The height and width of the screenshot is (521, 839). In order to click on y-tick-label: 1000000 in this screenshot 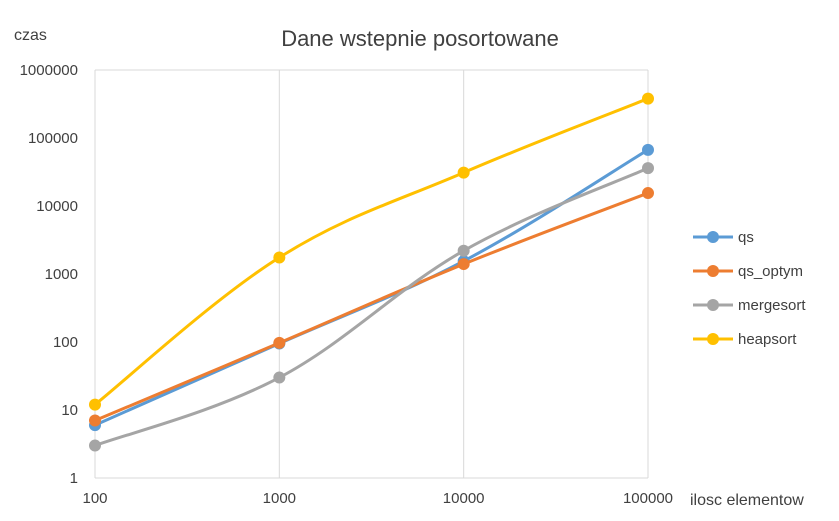, I will do `click(49, 70)`.